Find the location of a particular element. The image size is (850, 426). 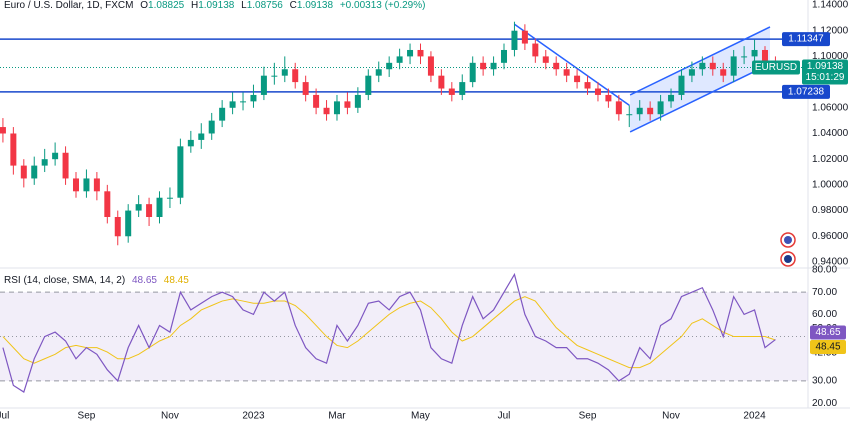

y-tick-label: 70.00 is located at coordinates (824, 292).